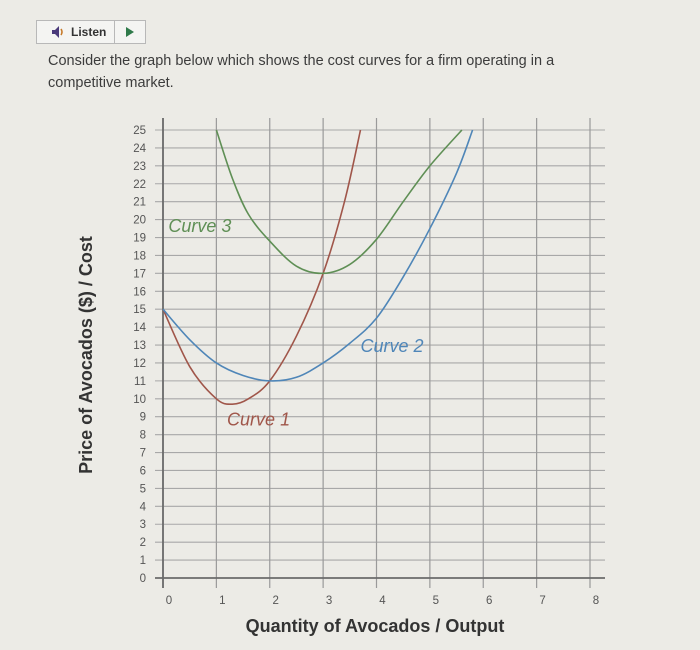 Image resolution: width=700 pixels, height=650 pixels. I want to click on play-icon, so click(130, 32).